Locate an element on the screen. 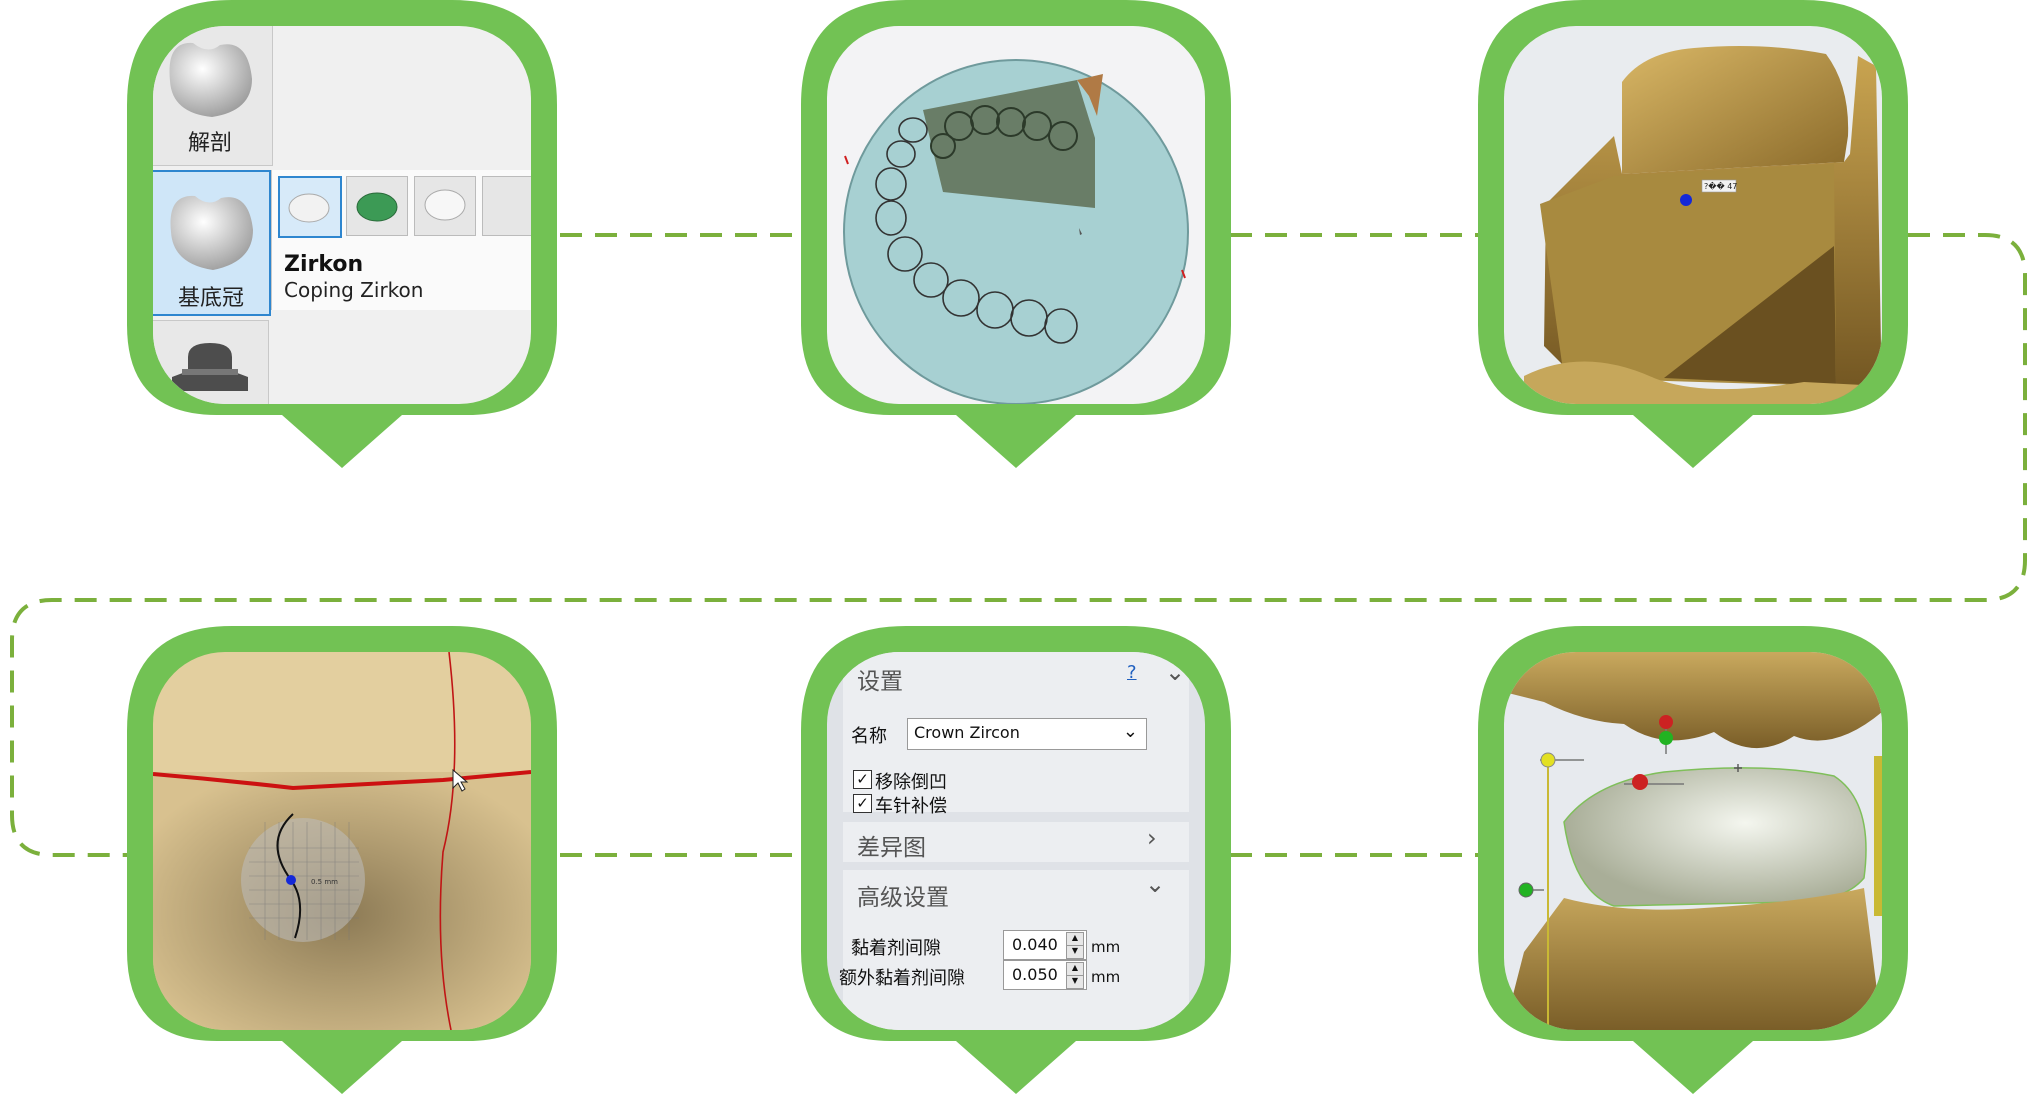  name-label: 名称 is located at coordinates (869, 736).